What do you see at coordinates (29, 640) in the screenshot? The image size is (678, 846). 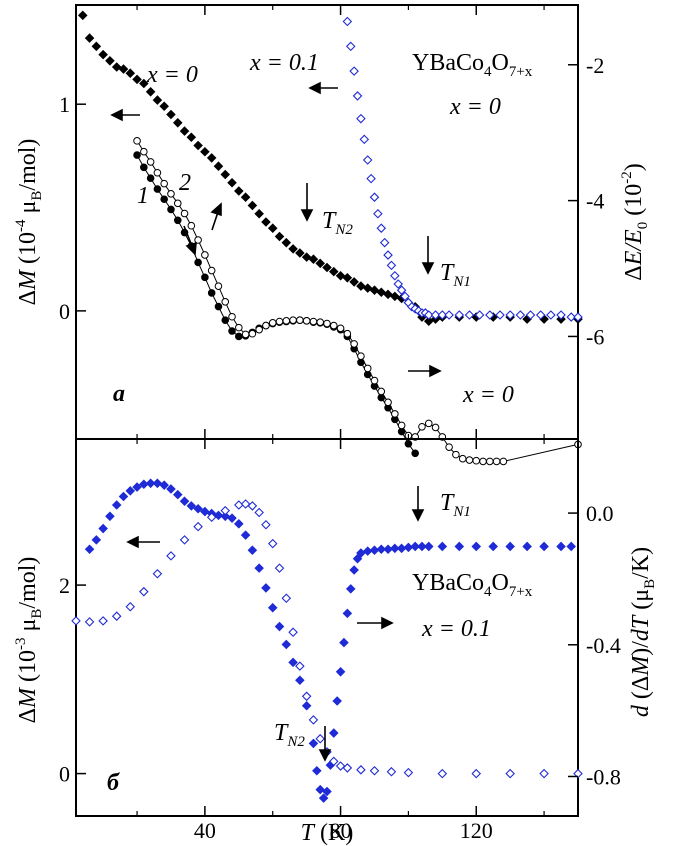 I see `panel-b-left-ylabel: ΔM (10-3 μB/mol)` at bounding box center [29, 640].